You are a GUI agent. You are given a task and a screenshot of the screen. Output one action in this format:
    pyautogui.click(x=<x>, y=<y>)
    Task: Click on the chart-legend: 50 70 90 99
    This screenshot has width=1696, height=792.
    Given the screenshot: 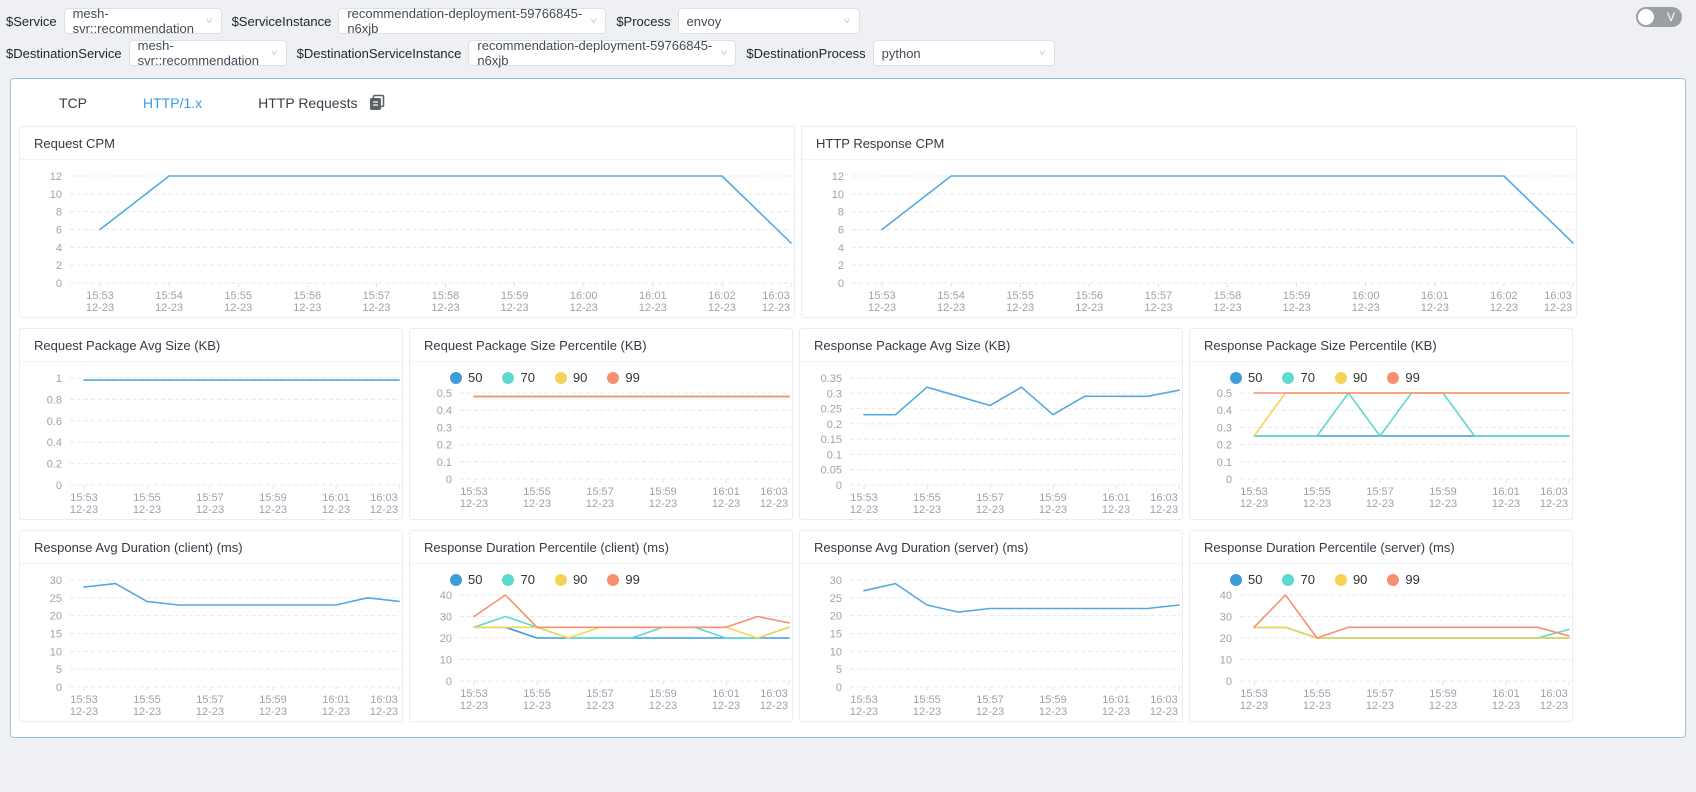 What is the action you would take?
    pyautogui.click(x=601, y=373)
    